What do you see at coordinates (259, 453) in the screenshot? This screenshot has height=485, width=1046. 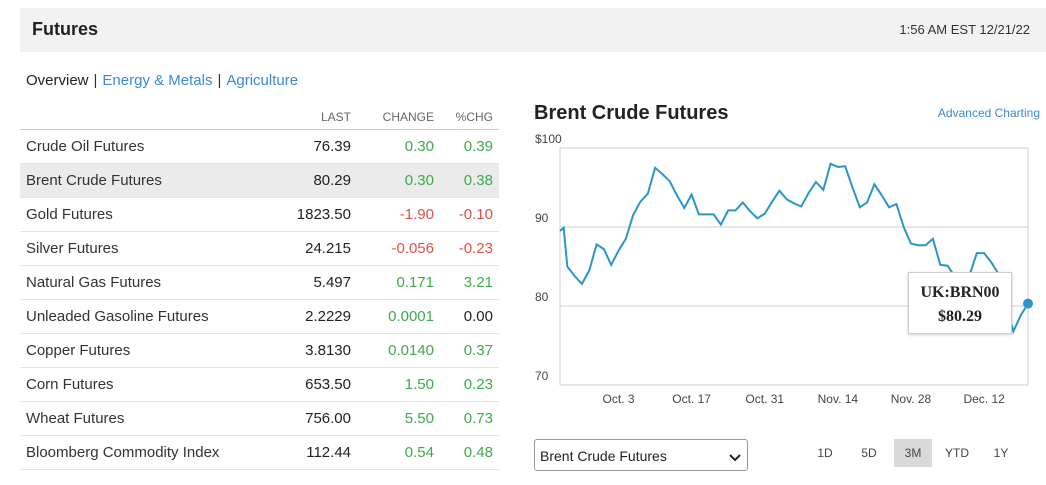 I see `table-row: Bloomberg Commodity Index 112.44 0.54 0.48` at bounding box center [259, 453].